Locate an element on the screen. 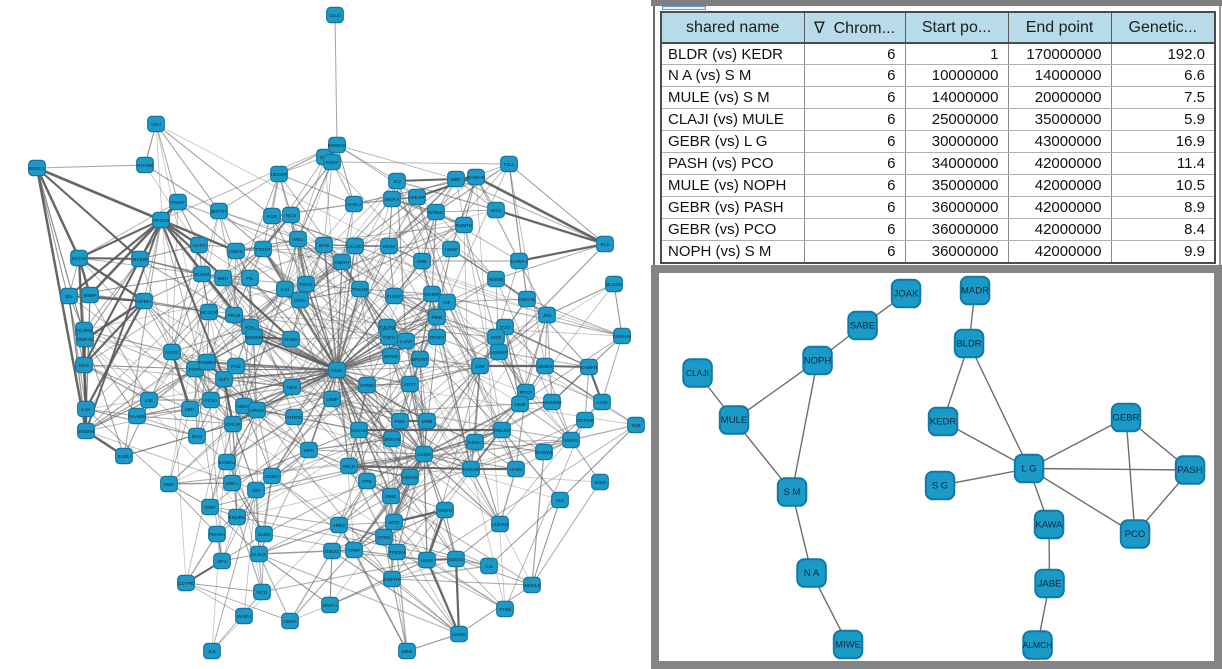 The height and width of the screenshot is (669, 1222). svg-text: HKIB is located at coordinates (519, 405).